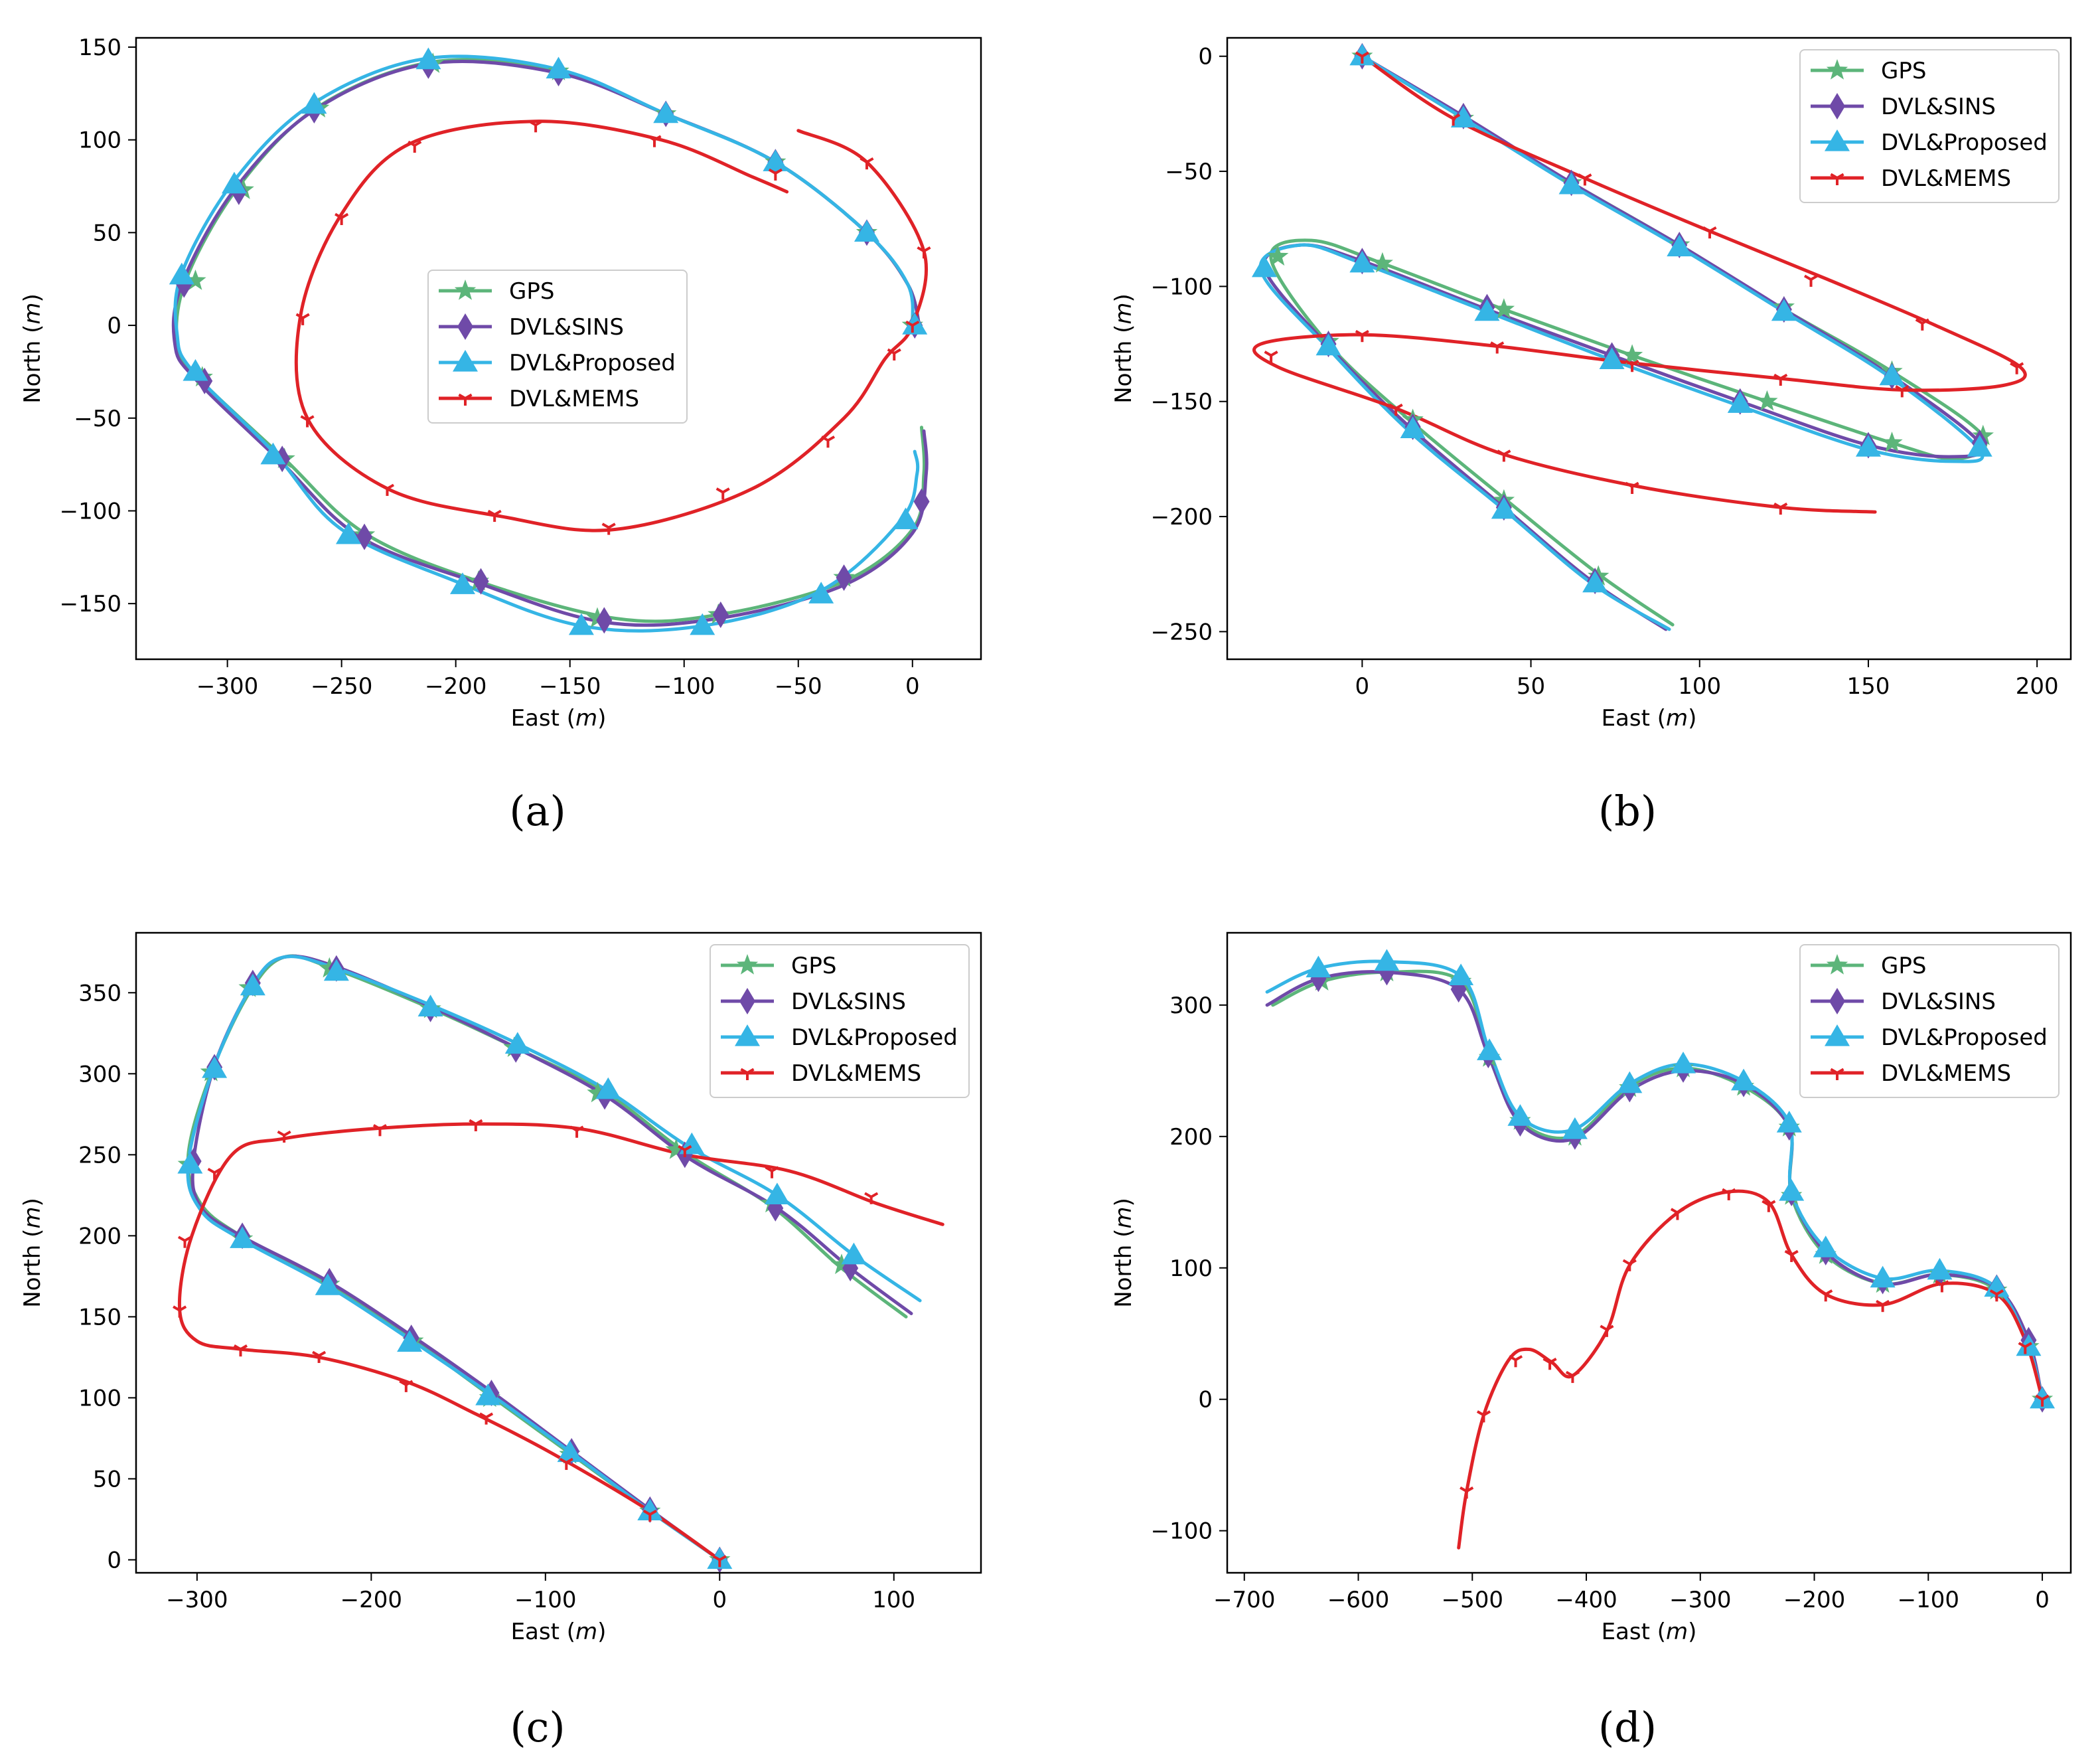 The image size is (2100, 1762). Describe the element at coordinates (839, 1037) in the screenshot. I see `legend-item: DVL&Proposed` at that location.